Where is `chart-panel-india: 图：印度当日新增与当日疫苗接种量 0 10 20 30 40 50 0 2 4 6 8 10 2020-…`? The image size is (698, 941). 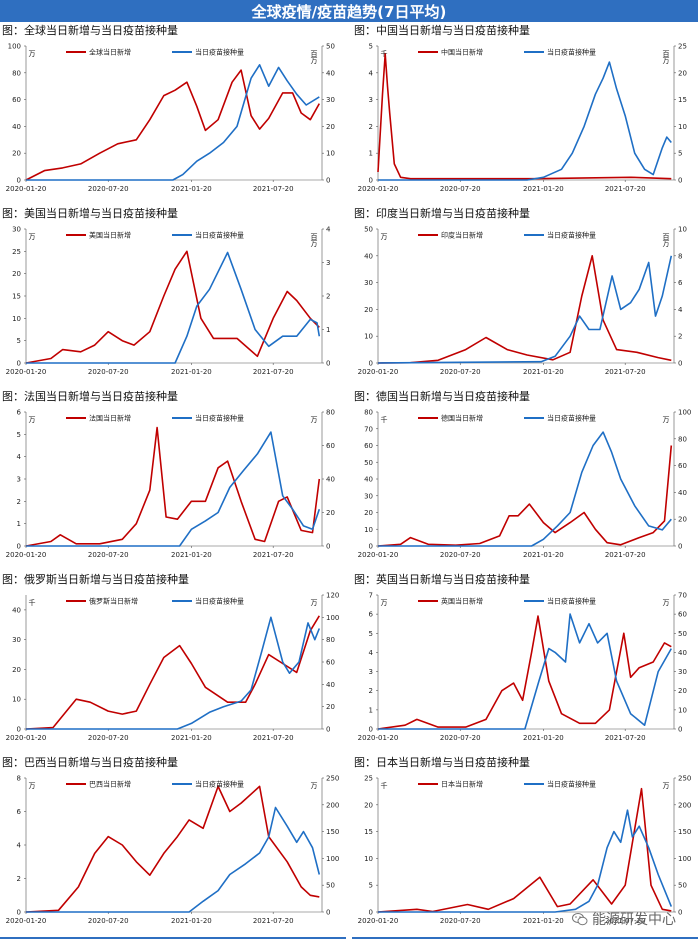 chart-panel-india: 图：印度当日新增与当日疫苗接种量 0 10 20 30 40 50 0 2 4 6 8 10 2020-… is located at coordinates (525, 297).